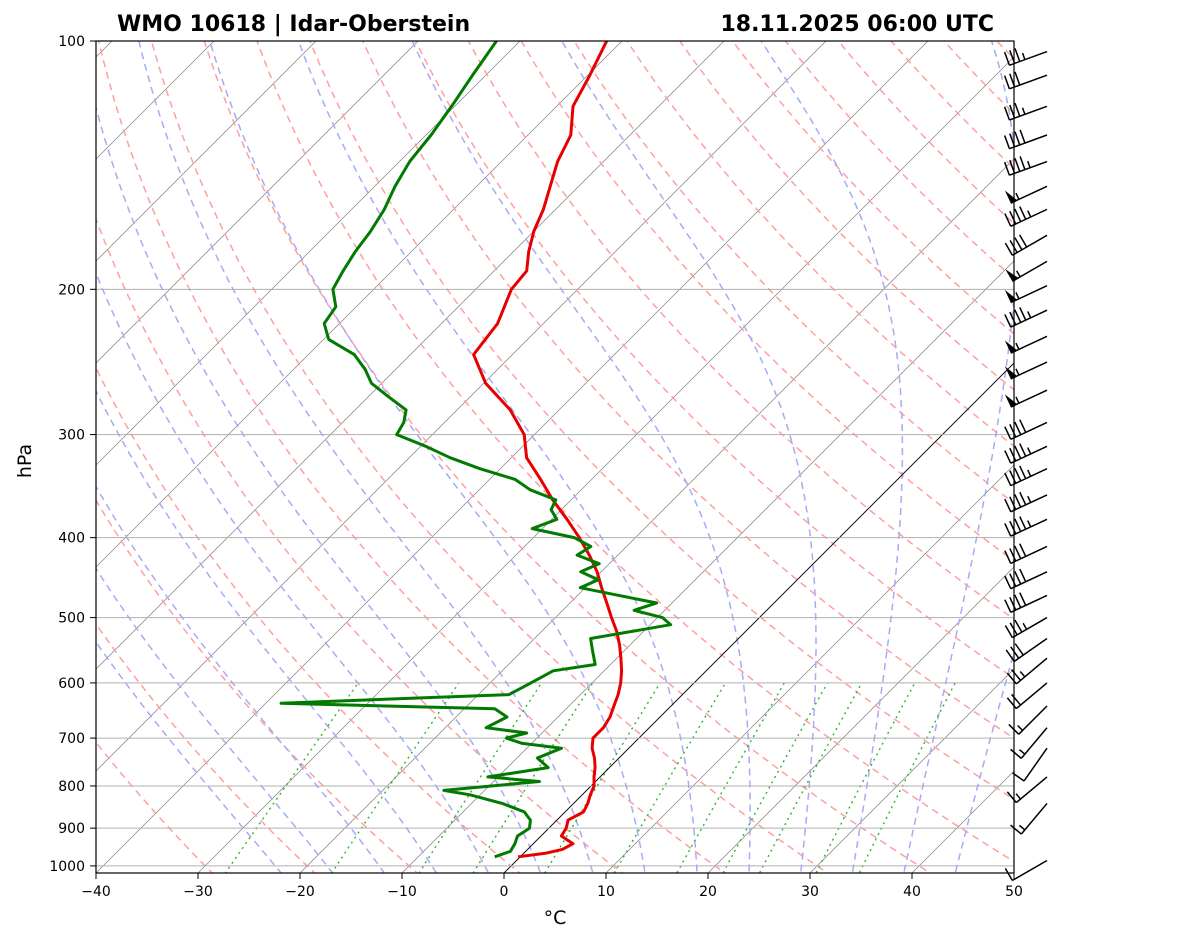 The image size is (1181, 941). What do you see at coordinates (708, 892) in the screenshot?
I see `x-tick-label: 20` at bounding box center [708, 892].